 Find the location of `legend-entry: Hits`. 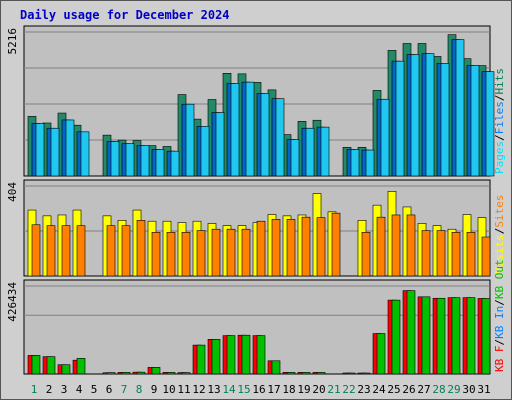

legend-entry: Hits is located at coordinates (499, 81).